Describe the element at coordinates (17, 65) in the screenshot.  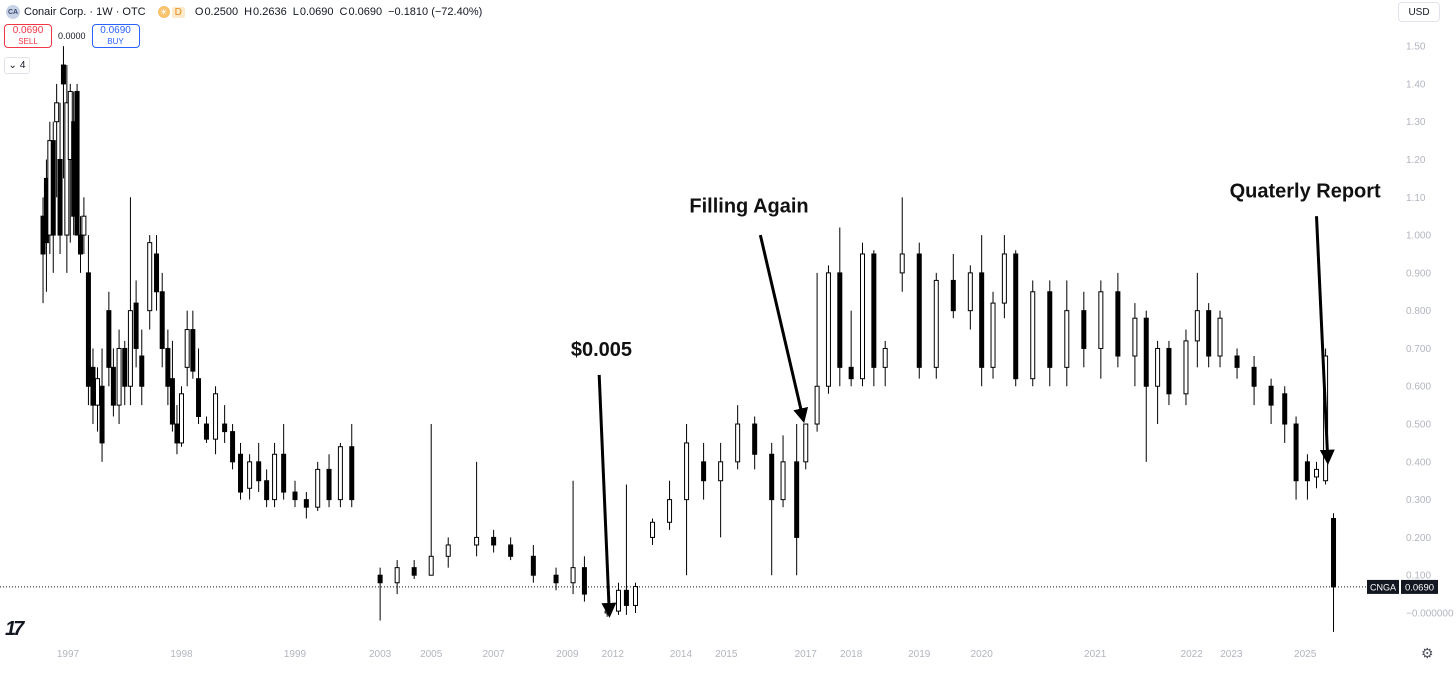
I see `indicators-toggle: ⌄ 4` at that location.